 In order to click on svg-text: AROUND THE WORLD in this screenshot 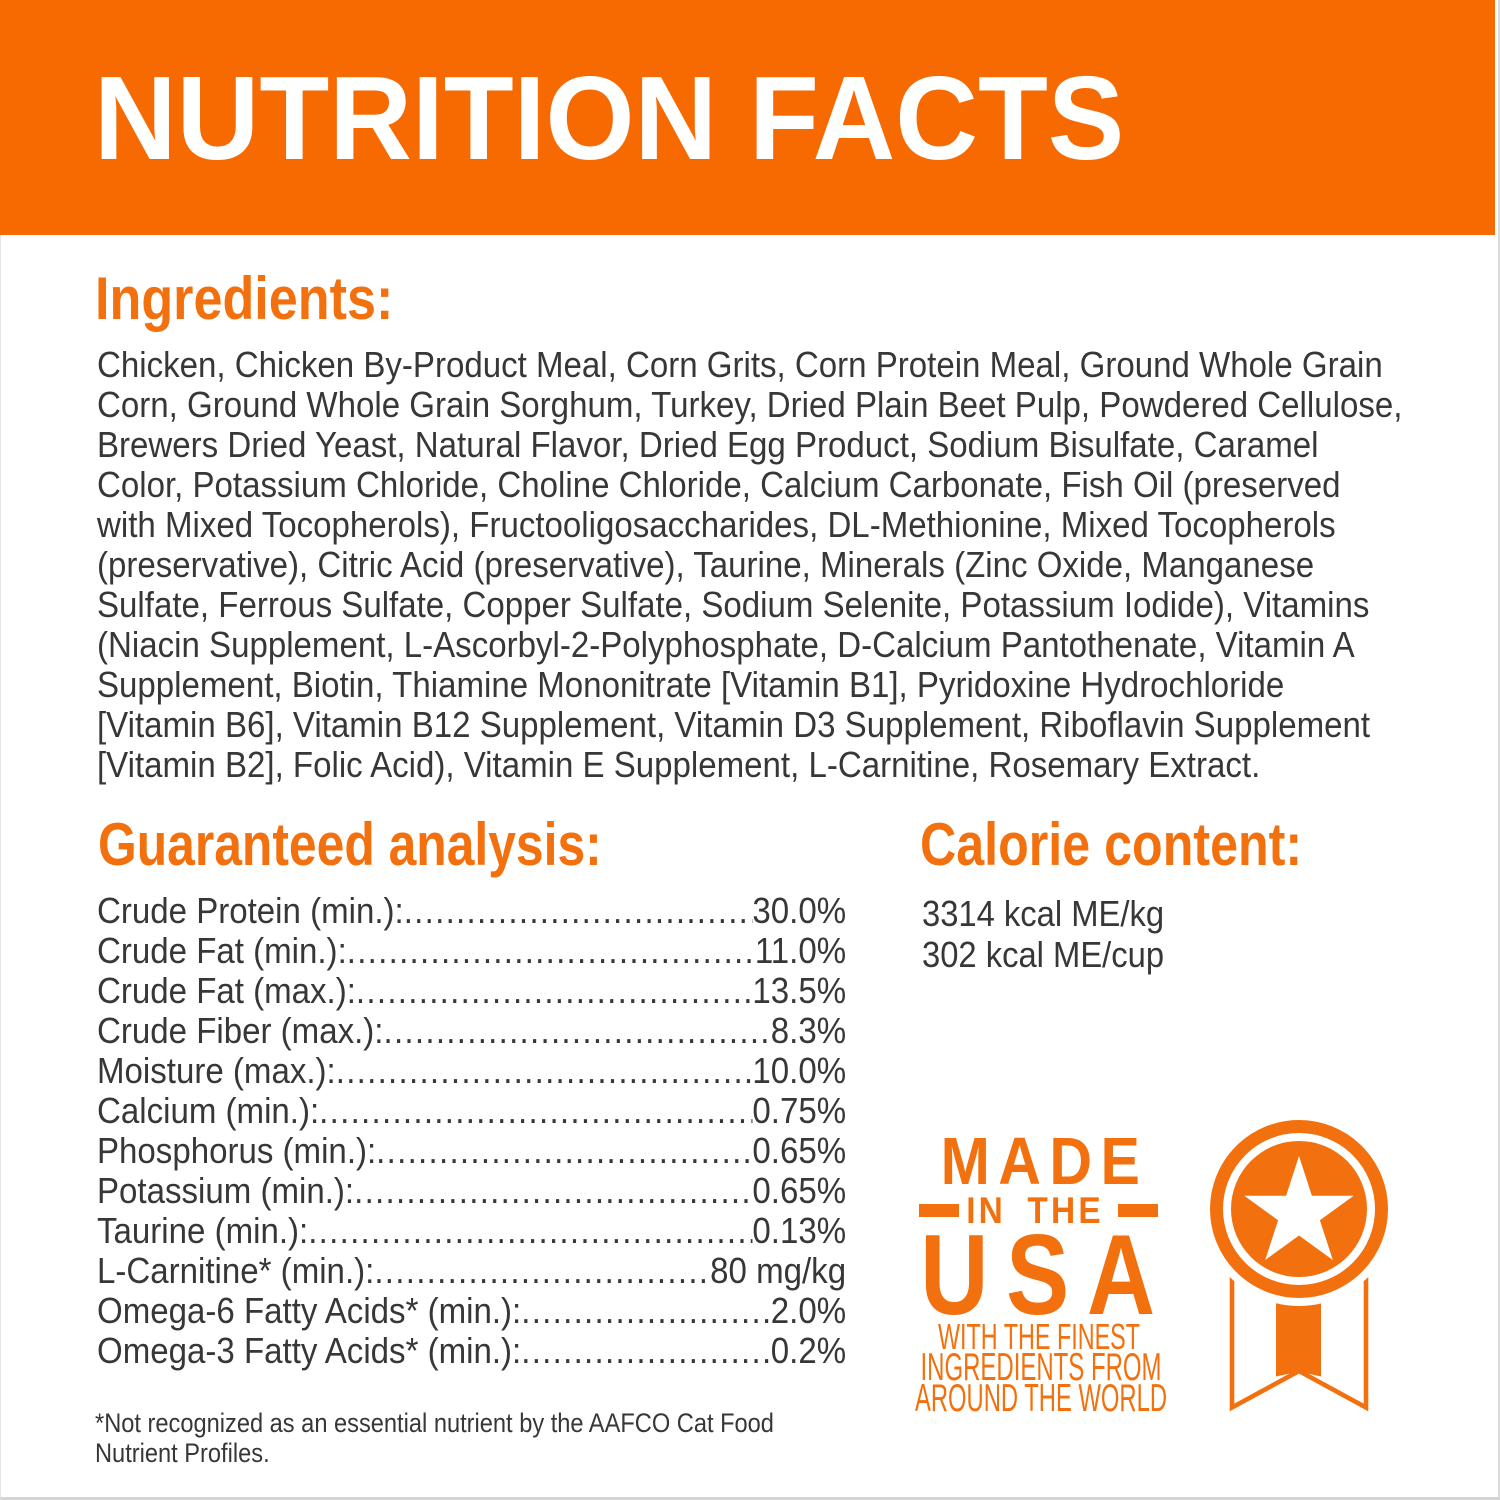, I will do `click(1041, 1398)`.